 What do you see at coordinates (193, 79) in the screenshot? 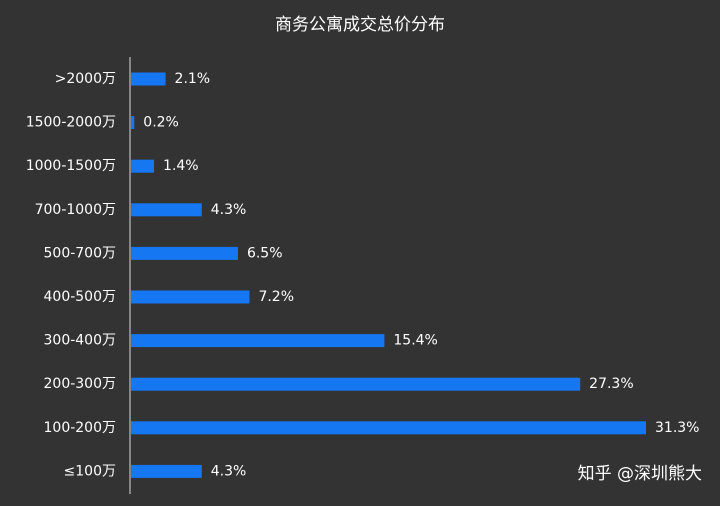
I see `data-label: 2.1%` at bounding box center [193, 79].